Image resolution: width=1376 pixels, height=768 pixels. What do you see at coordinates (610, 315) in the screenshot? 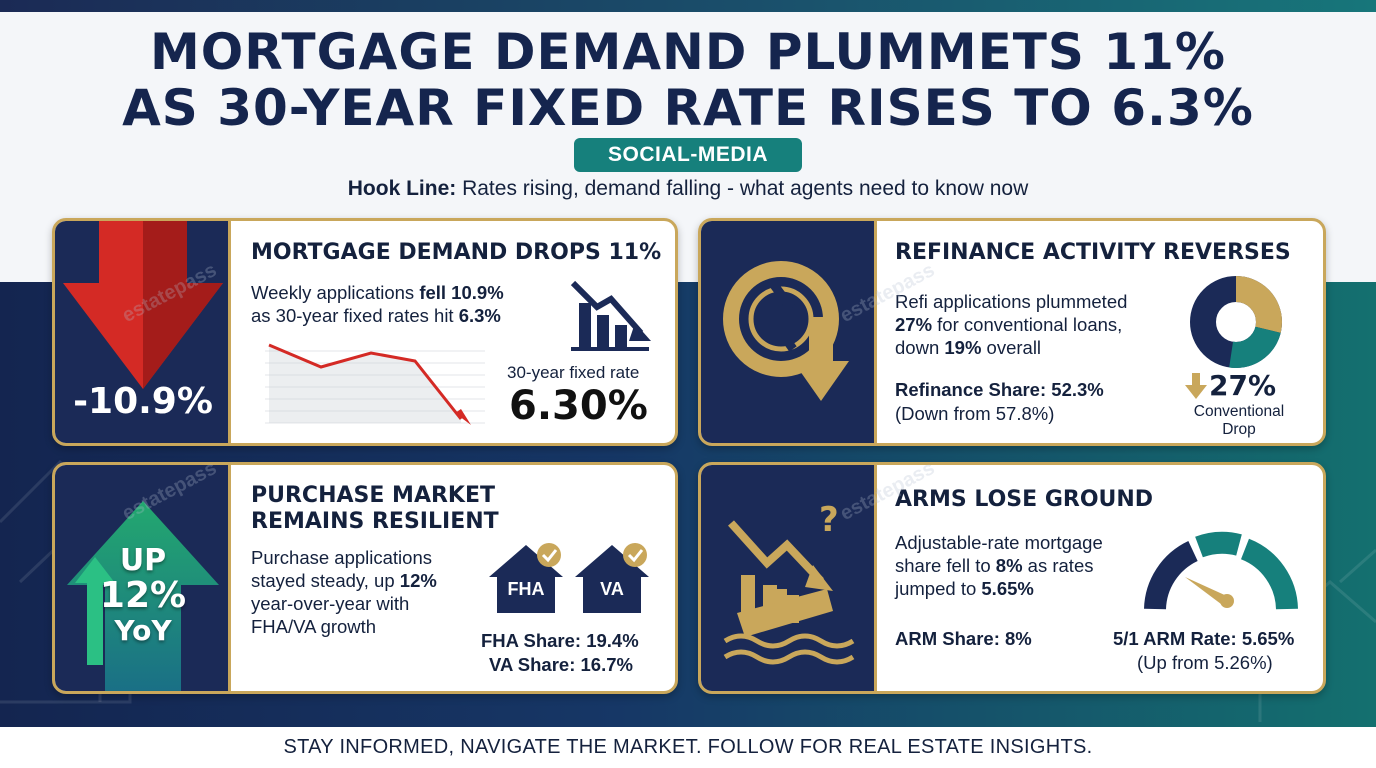
I see `falling-bar-chart-icon` at bounding box center [610, 315].